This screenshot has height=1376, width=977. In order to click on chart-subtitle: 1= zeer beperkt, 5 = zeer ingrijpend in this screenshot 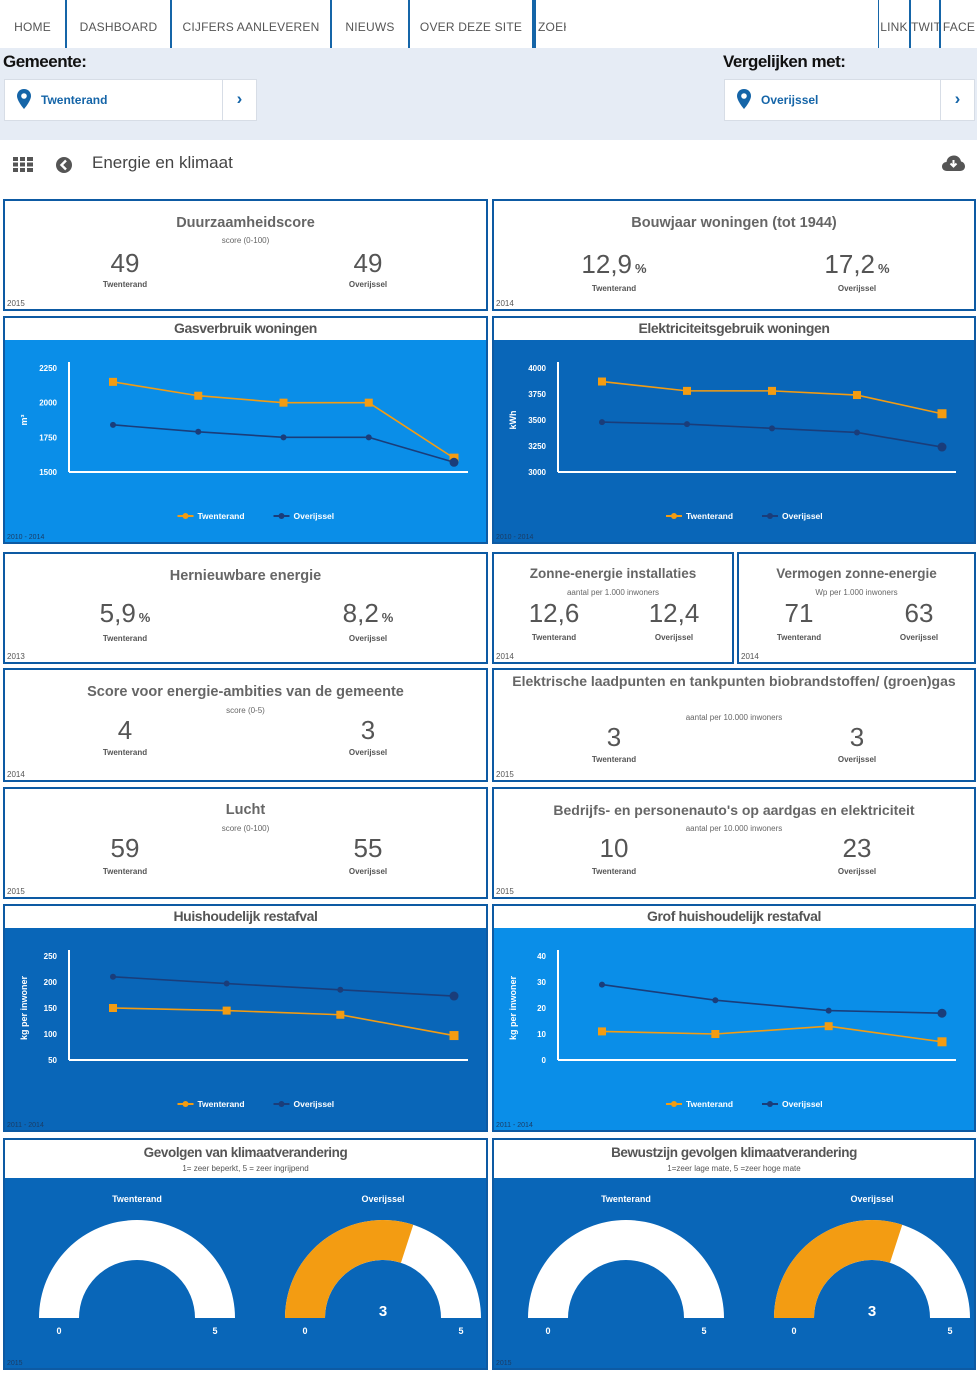, I will do `click(245, 1168)`.